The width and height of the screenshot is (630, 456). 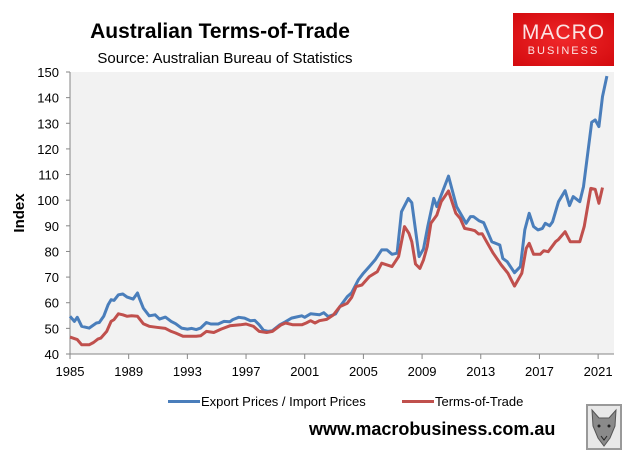 I want to click on x-tick-label: 2005, so click(x=363, y=371).